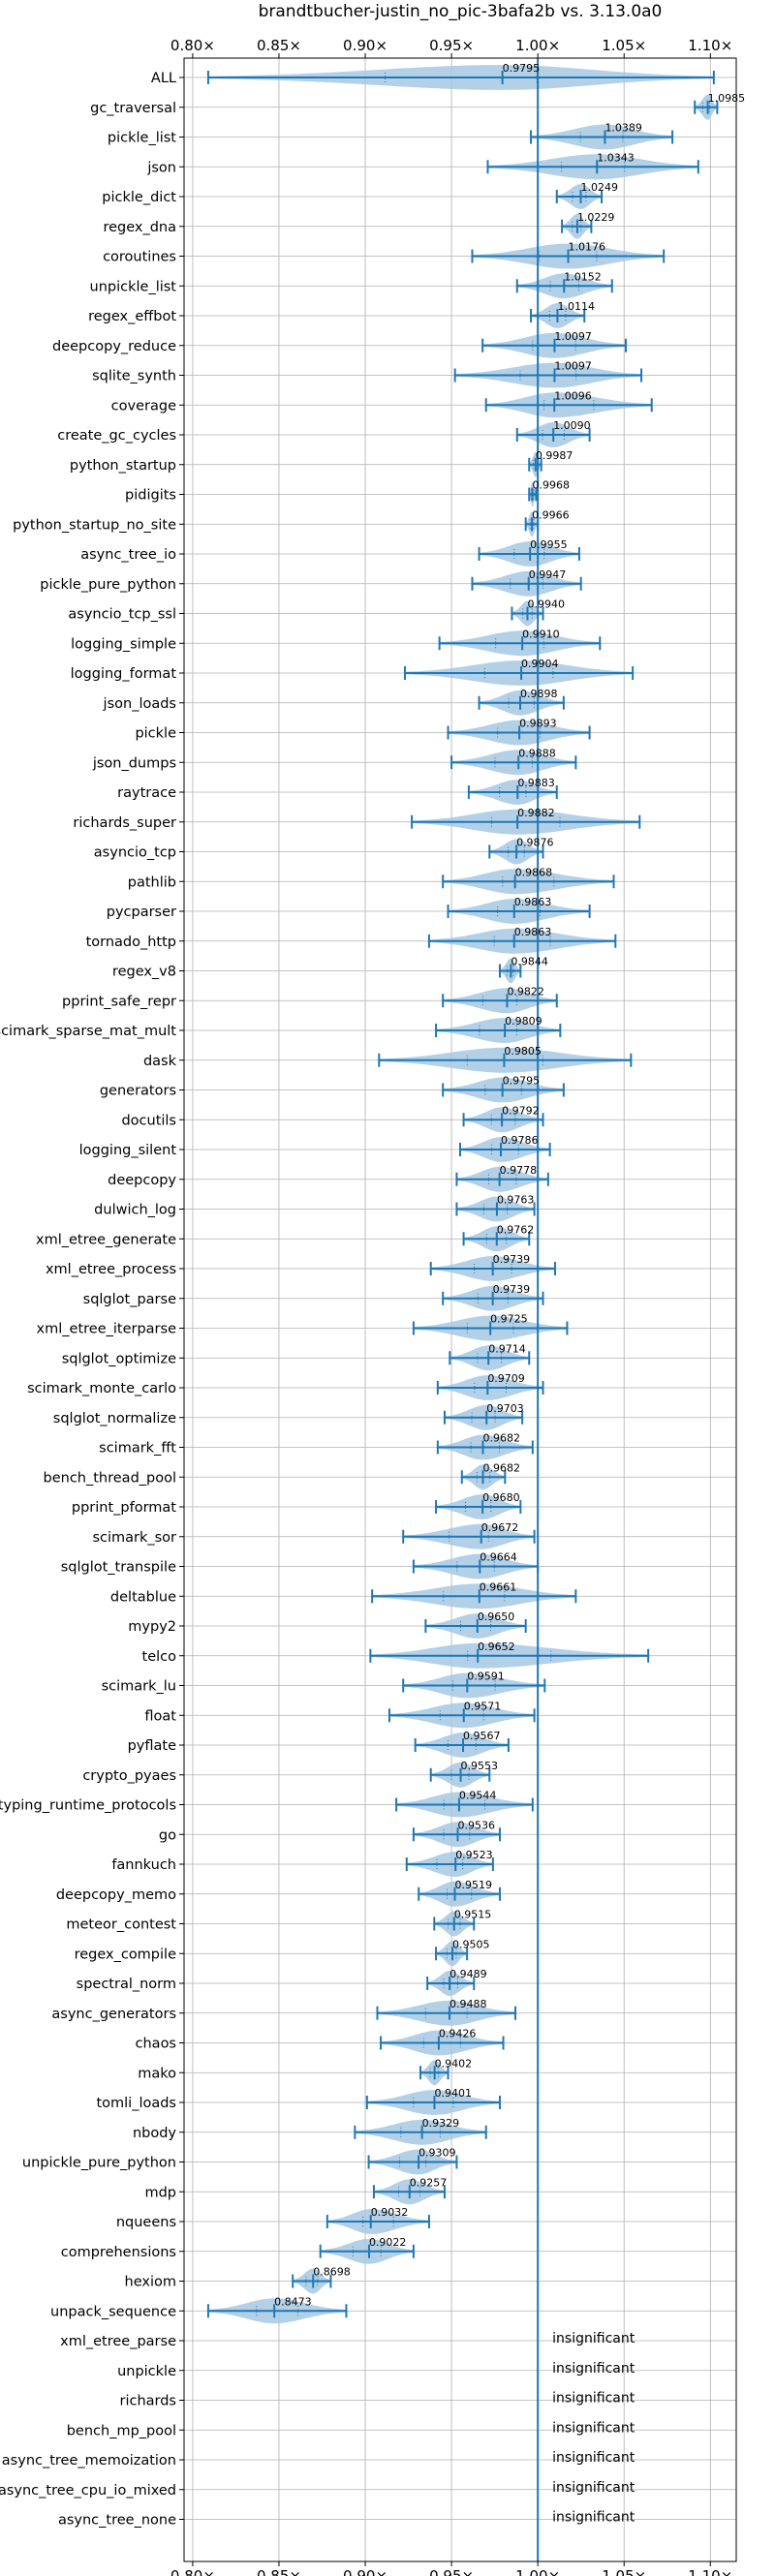 The image size is (775, 2576). I want to click on benchmark-label: mypy2, so click(152, 1627).